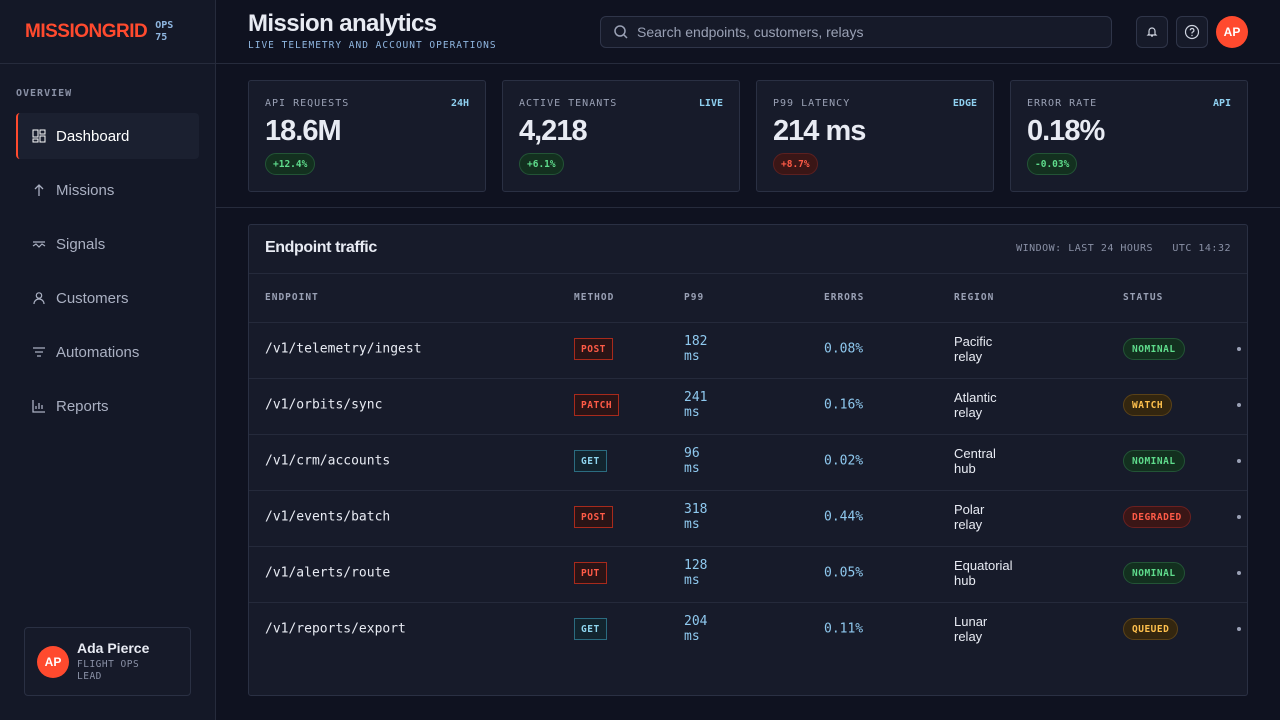  What do you see at coordinates (812, 103) in the screenshot?
I see `kpi-label: P99 LATENCY` at bounding box center [812, 103].